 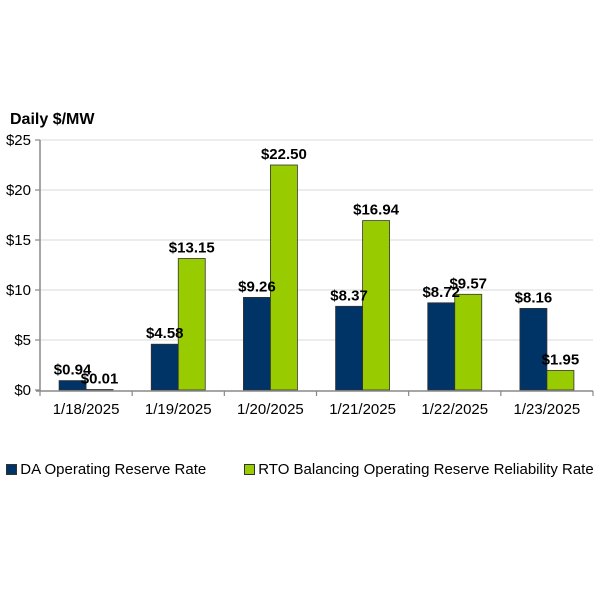 I want to click on data-label-da: $0.94, so click(x=73, y=370).